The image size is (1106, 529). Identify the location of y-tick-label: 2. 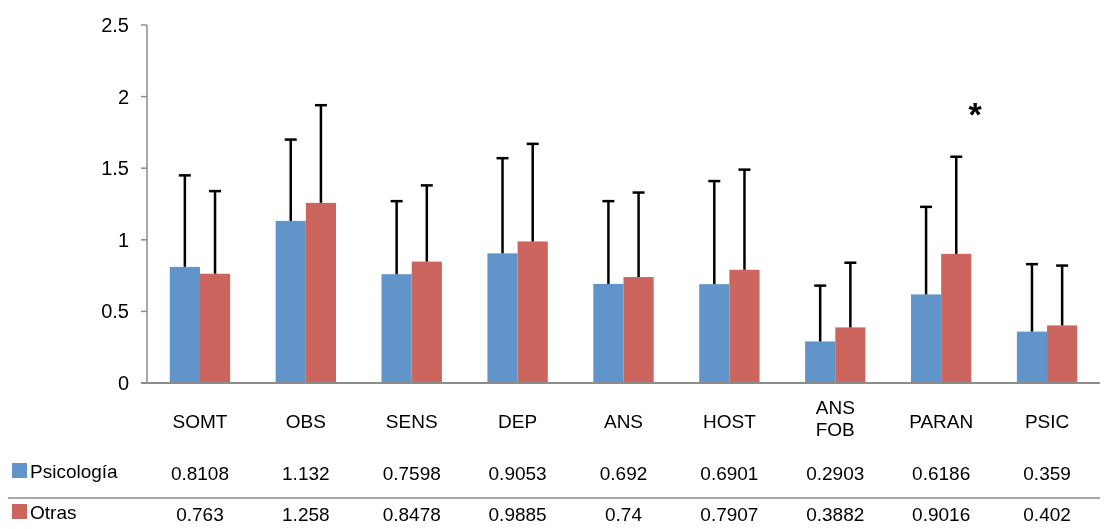
(123, 96).